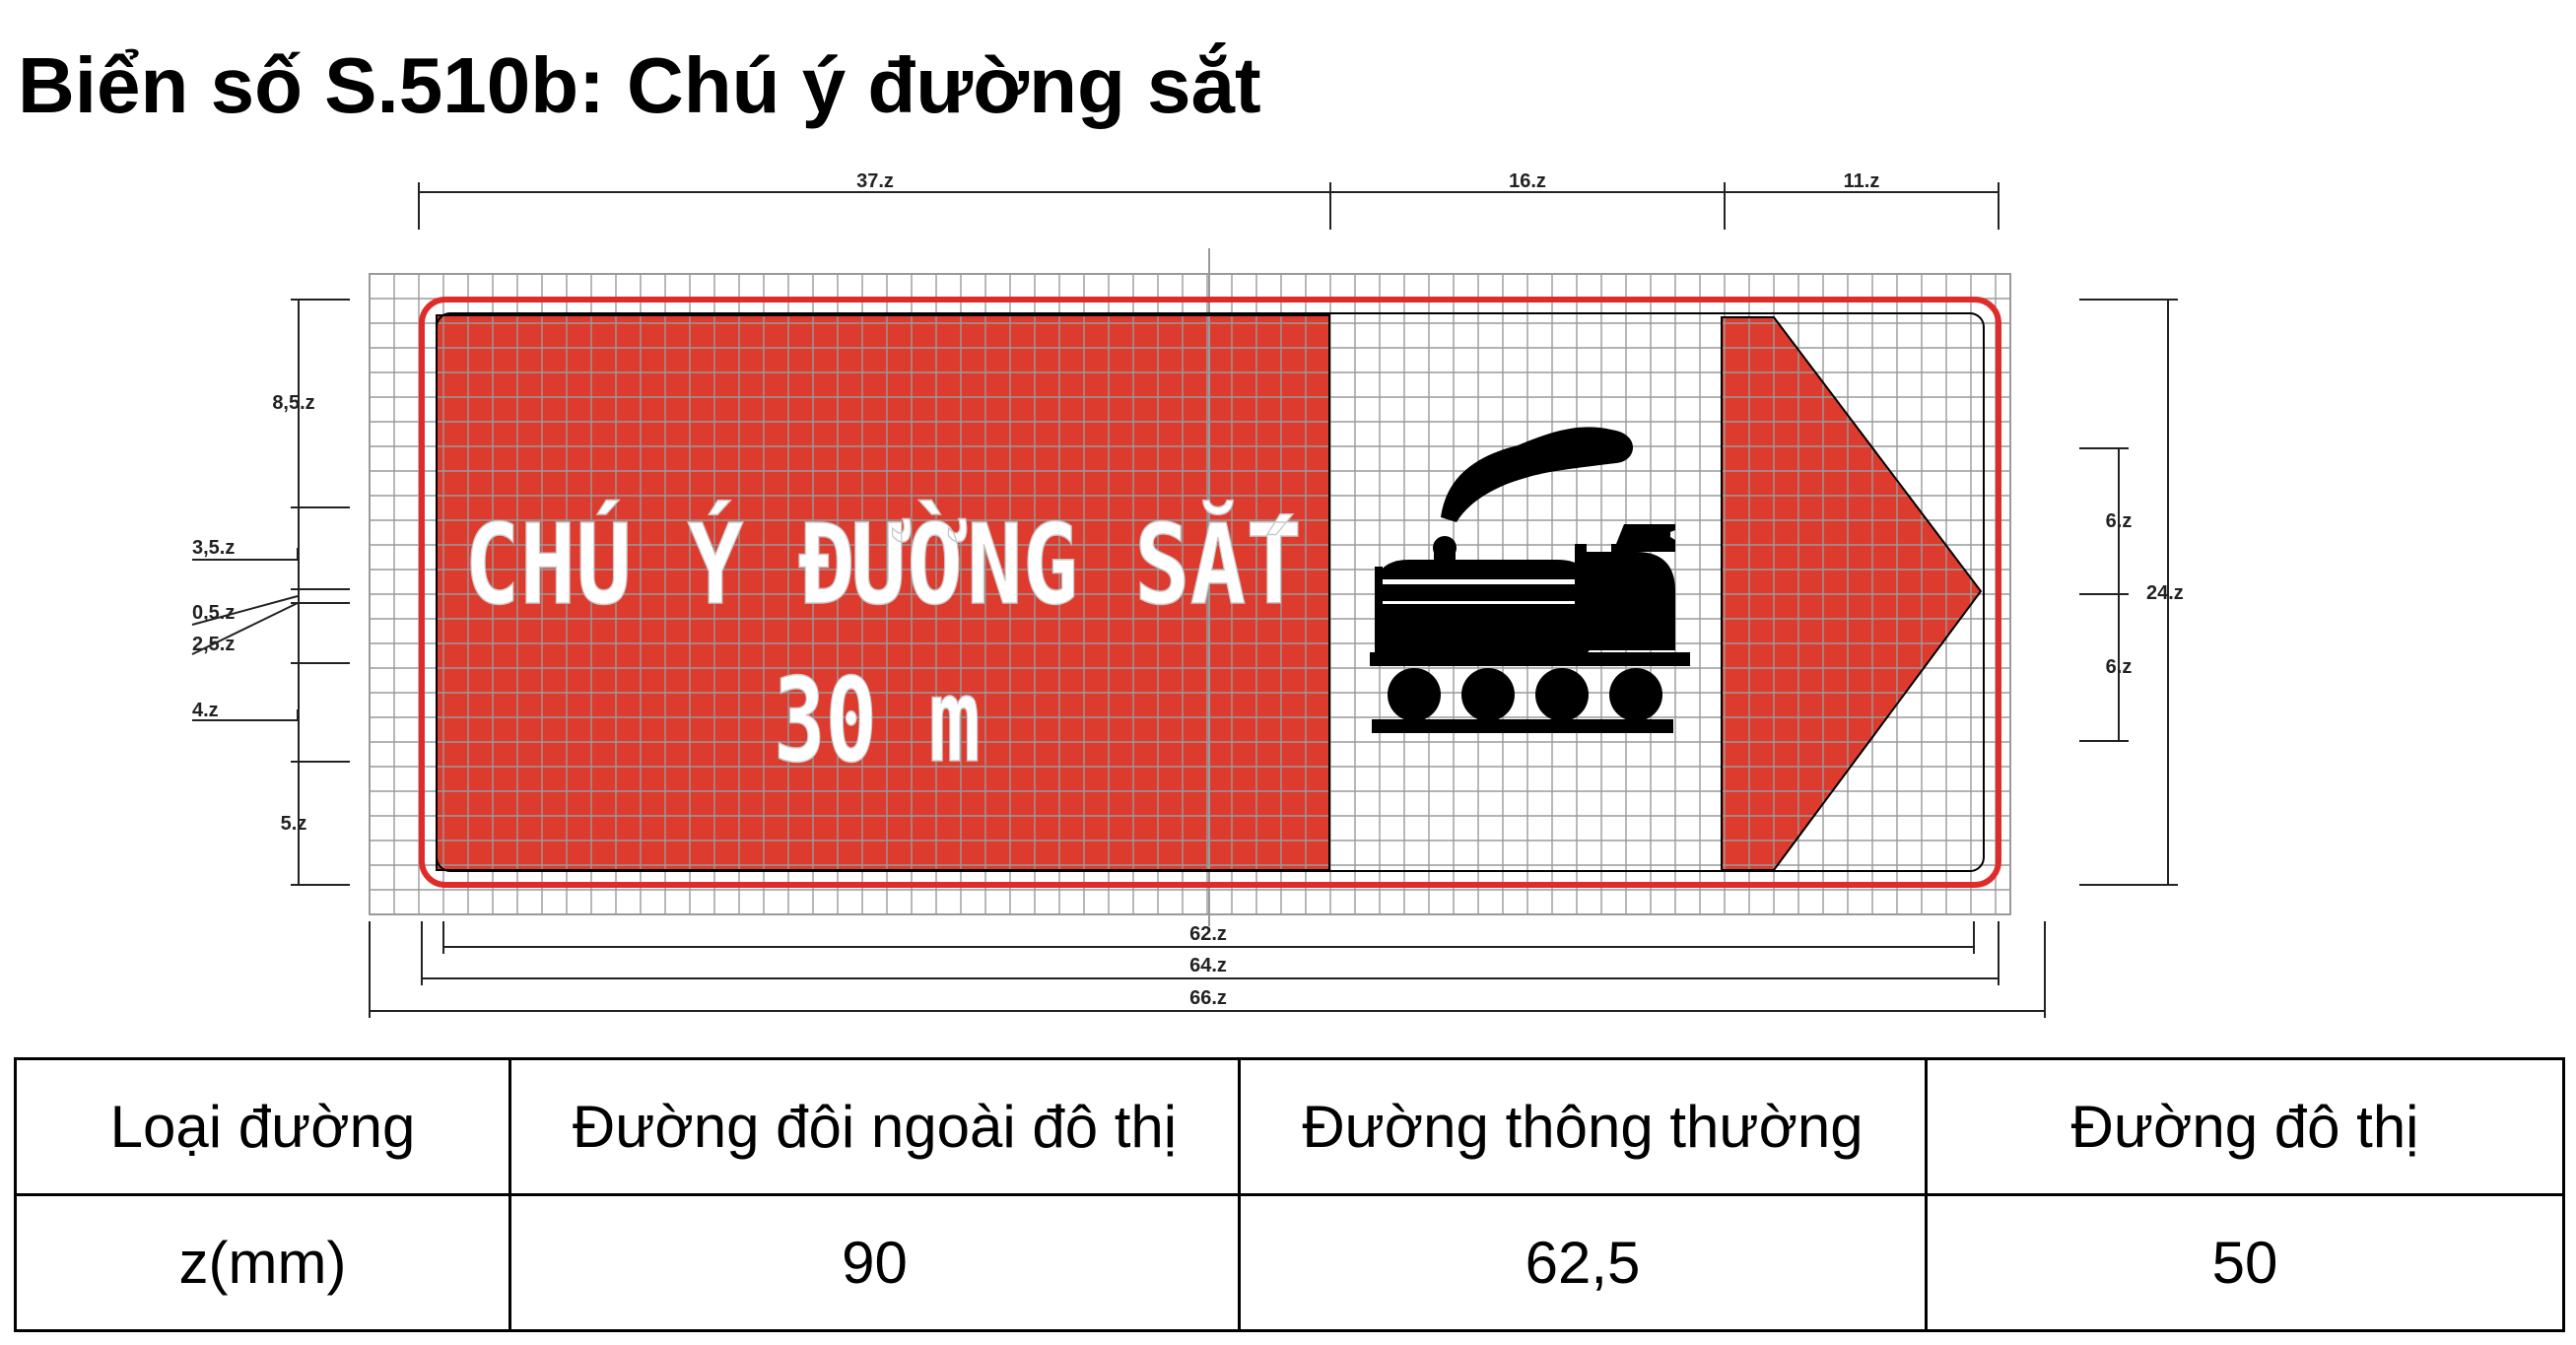 This screenshot has width=2576, height=1345. I want to click on table-header-cell: Đường đô thị, so click(2245, 1127).